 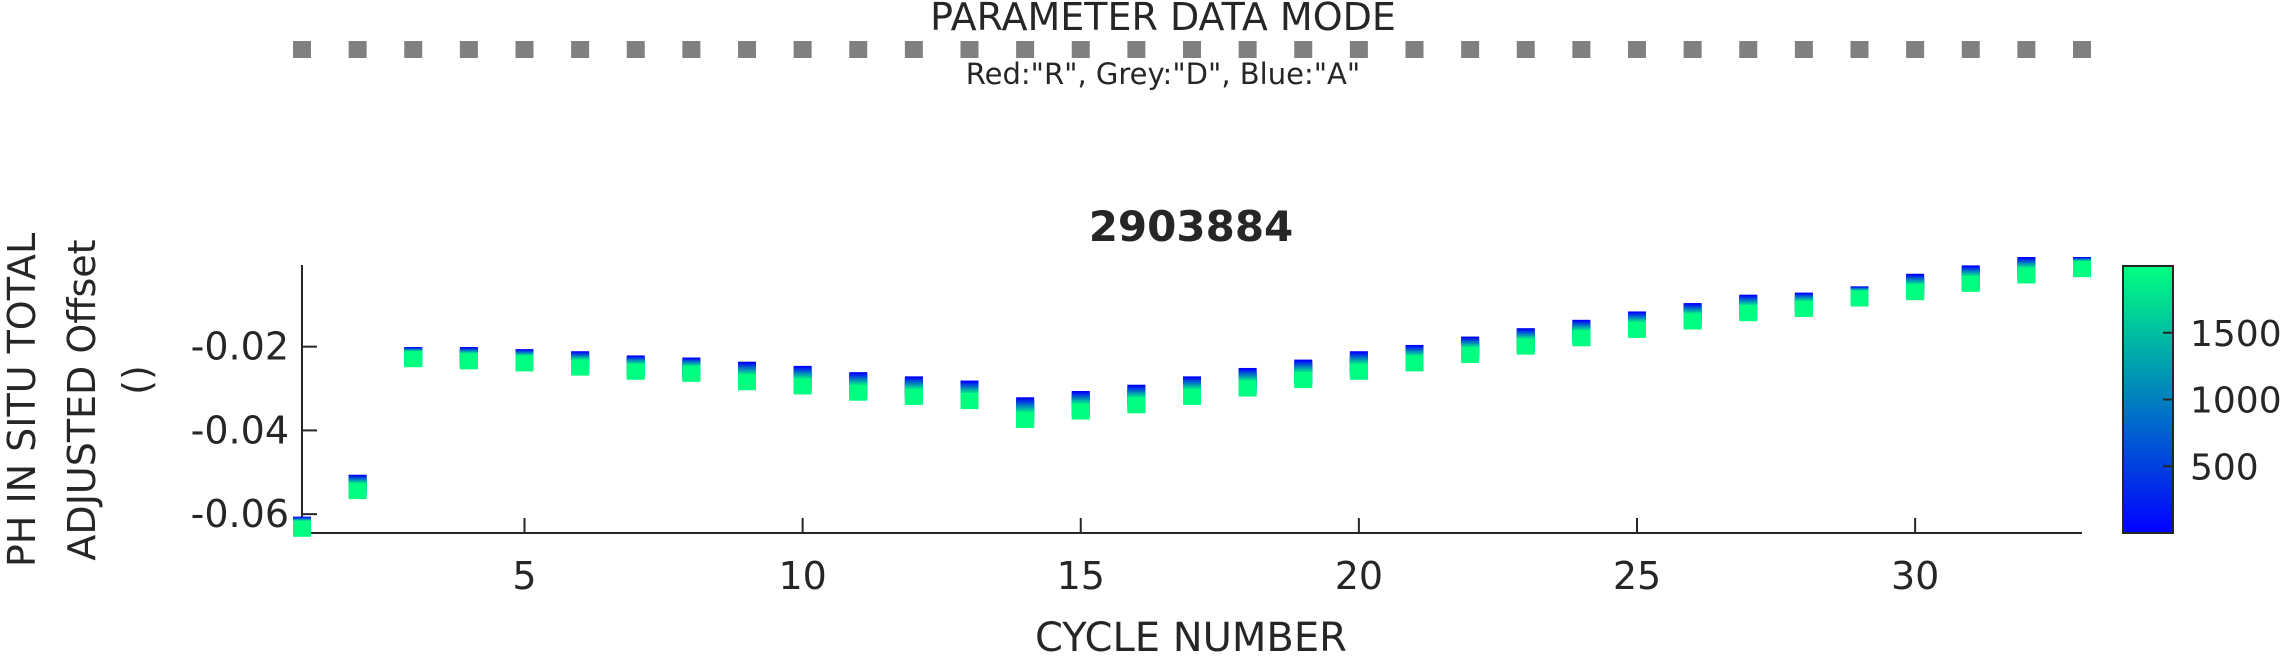 What do you see at coordinates (240, 430) in the screenshot?
I see `y-tick-label: -0.04` at bounding box center [240, 430].